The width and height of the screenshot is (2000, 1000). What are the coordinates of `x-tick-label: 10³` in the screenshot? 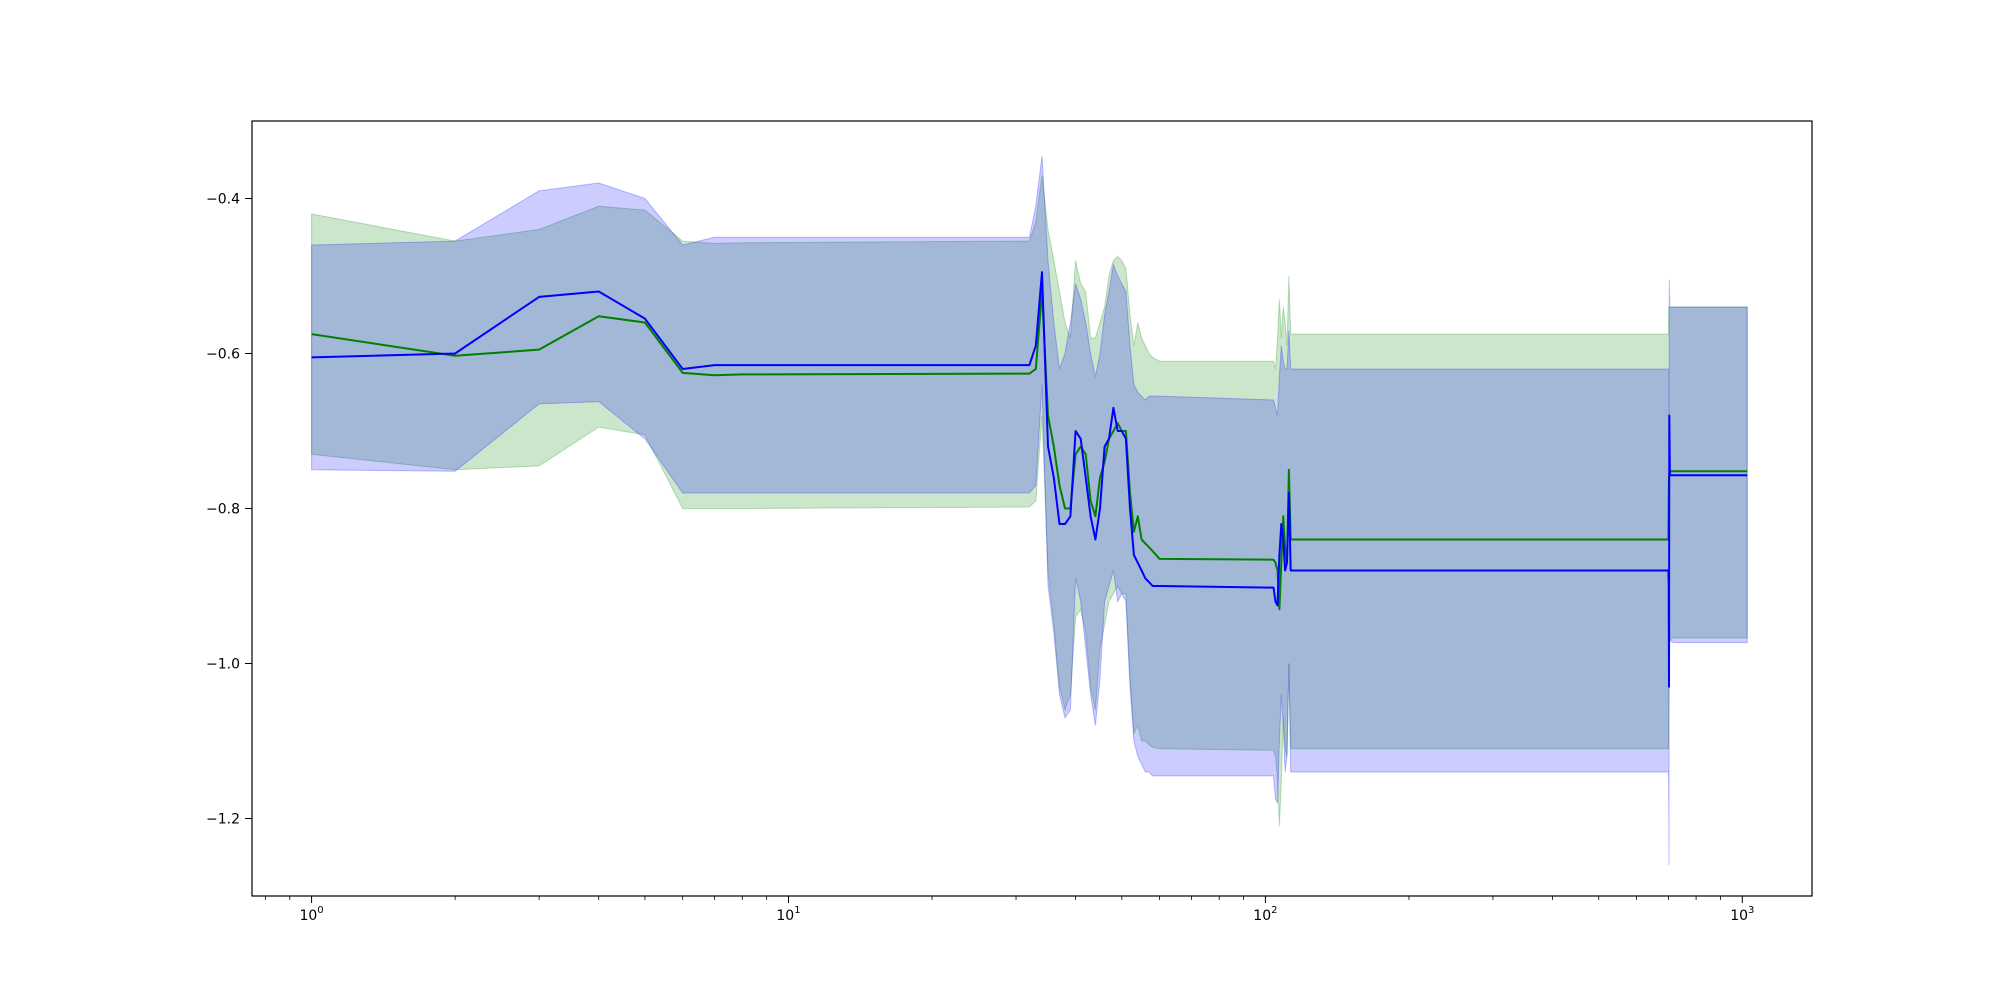 It's located at (1742, 914).